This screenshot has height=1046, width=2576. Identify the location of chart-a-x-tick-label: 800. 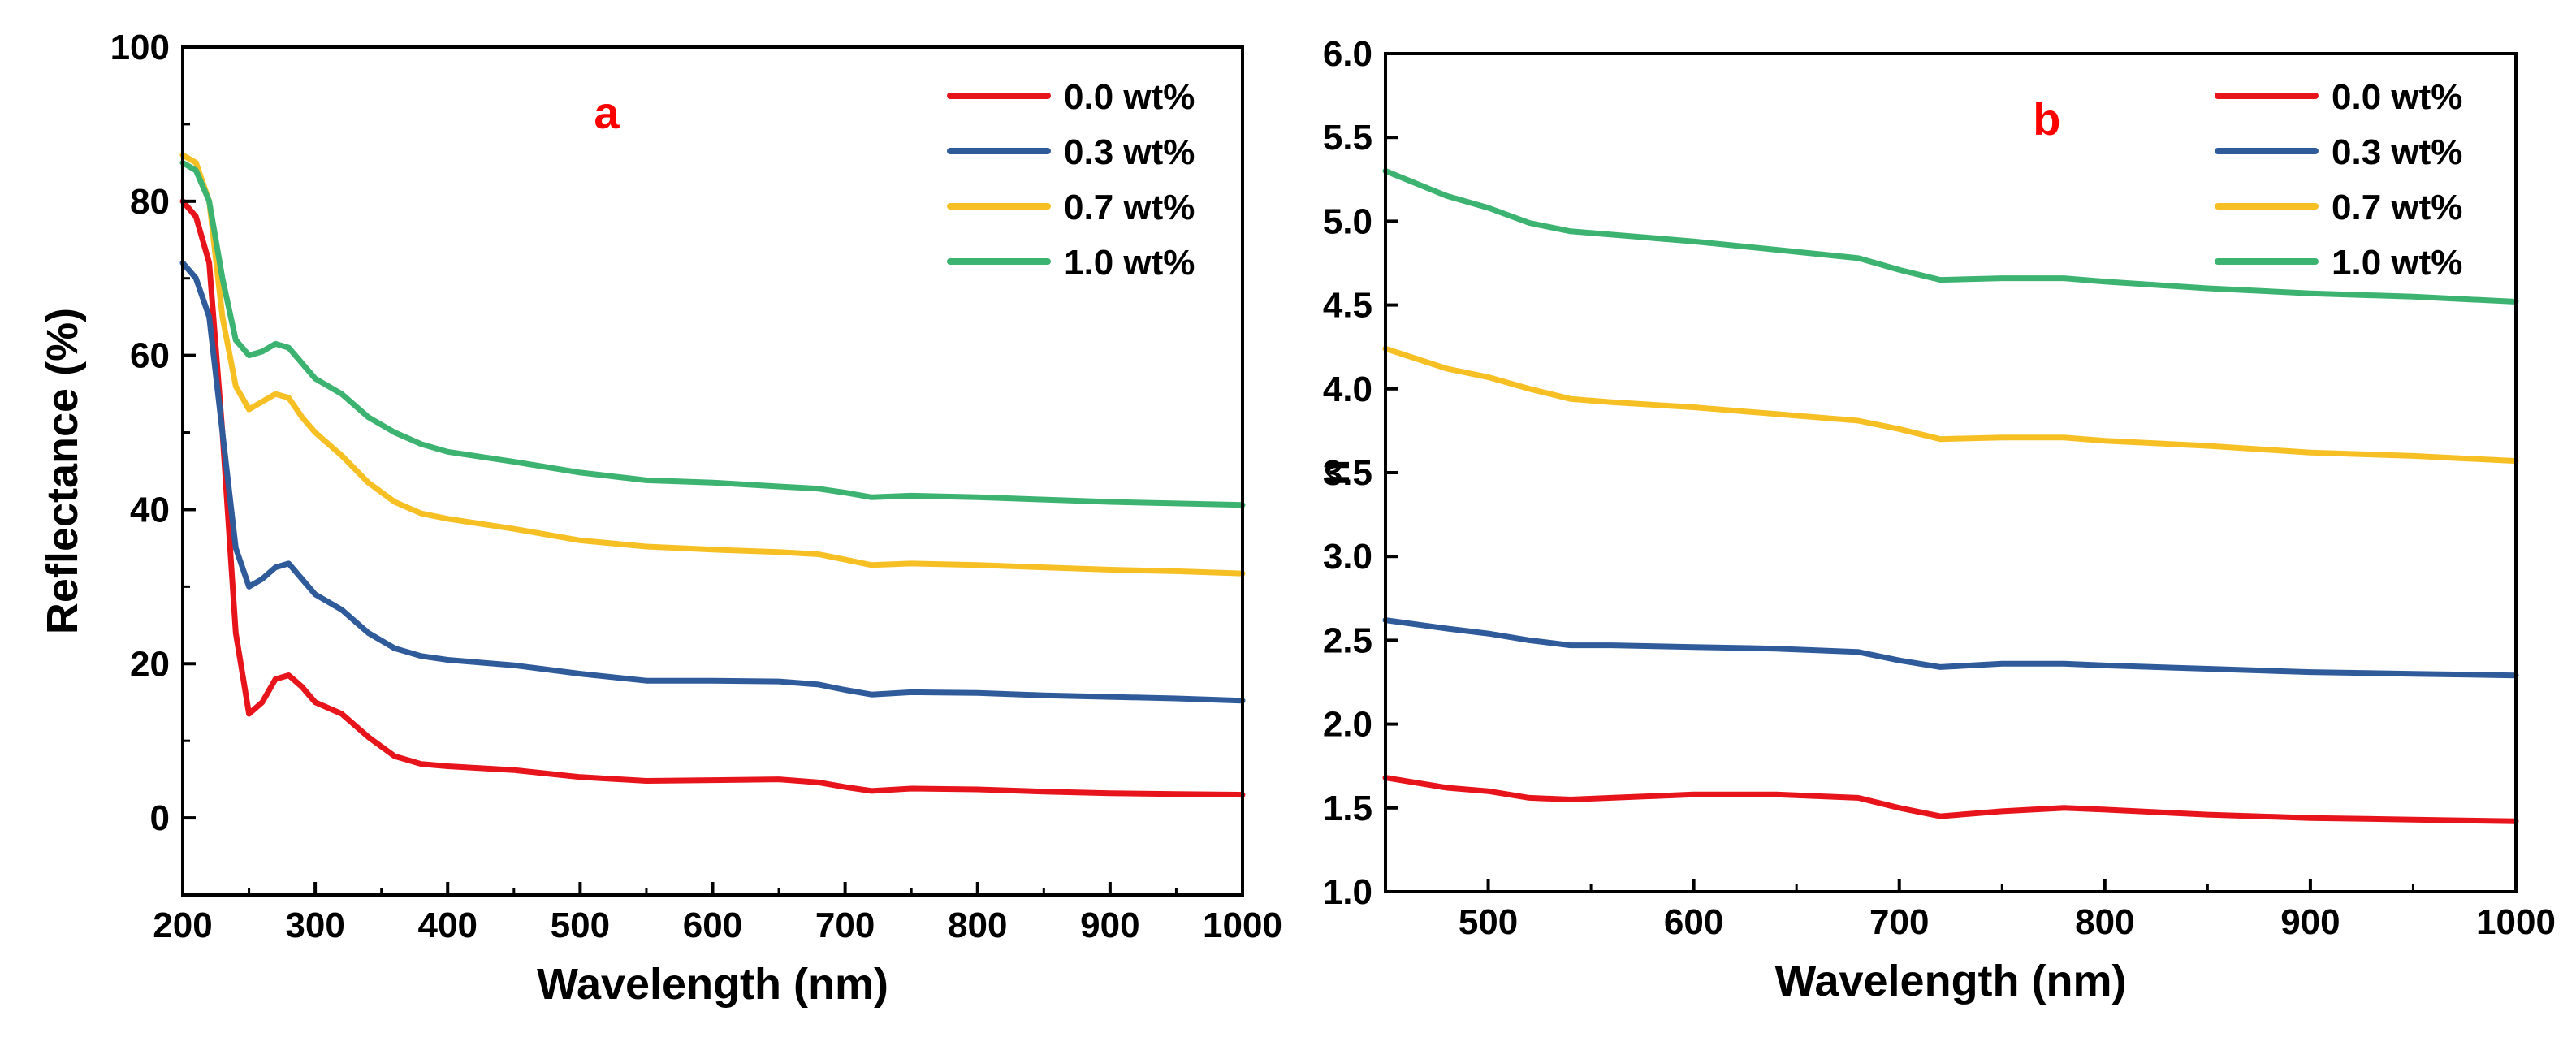
(978, 925).